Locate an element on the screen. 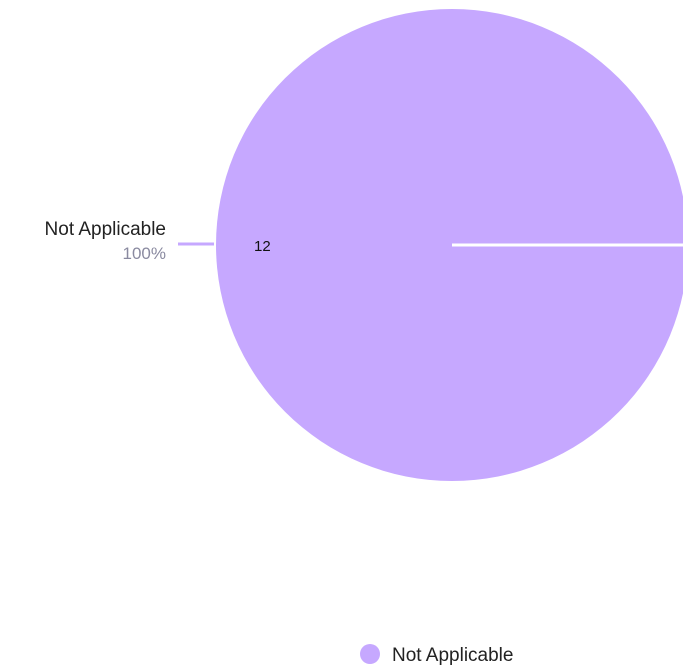 The width and height of the screenshot is (683, 669). slice-value-label: 12 is located at coordinates (262, 246).